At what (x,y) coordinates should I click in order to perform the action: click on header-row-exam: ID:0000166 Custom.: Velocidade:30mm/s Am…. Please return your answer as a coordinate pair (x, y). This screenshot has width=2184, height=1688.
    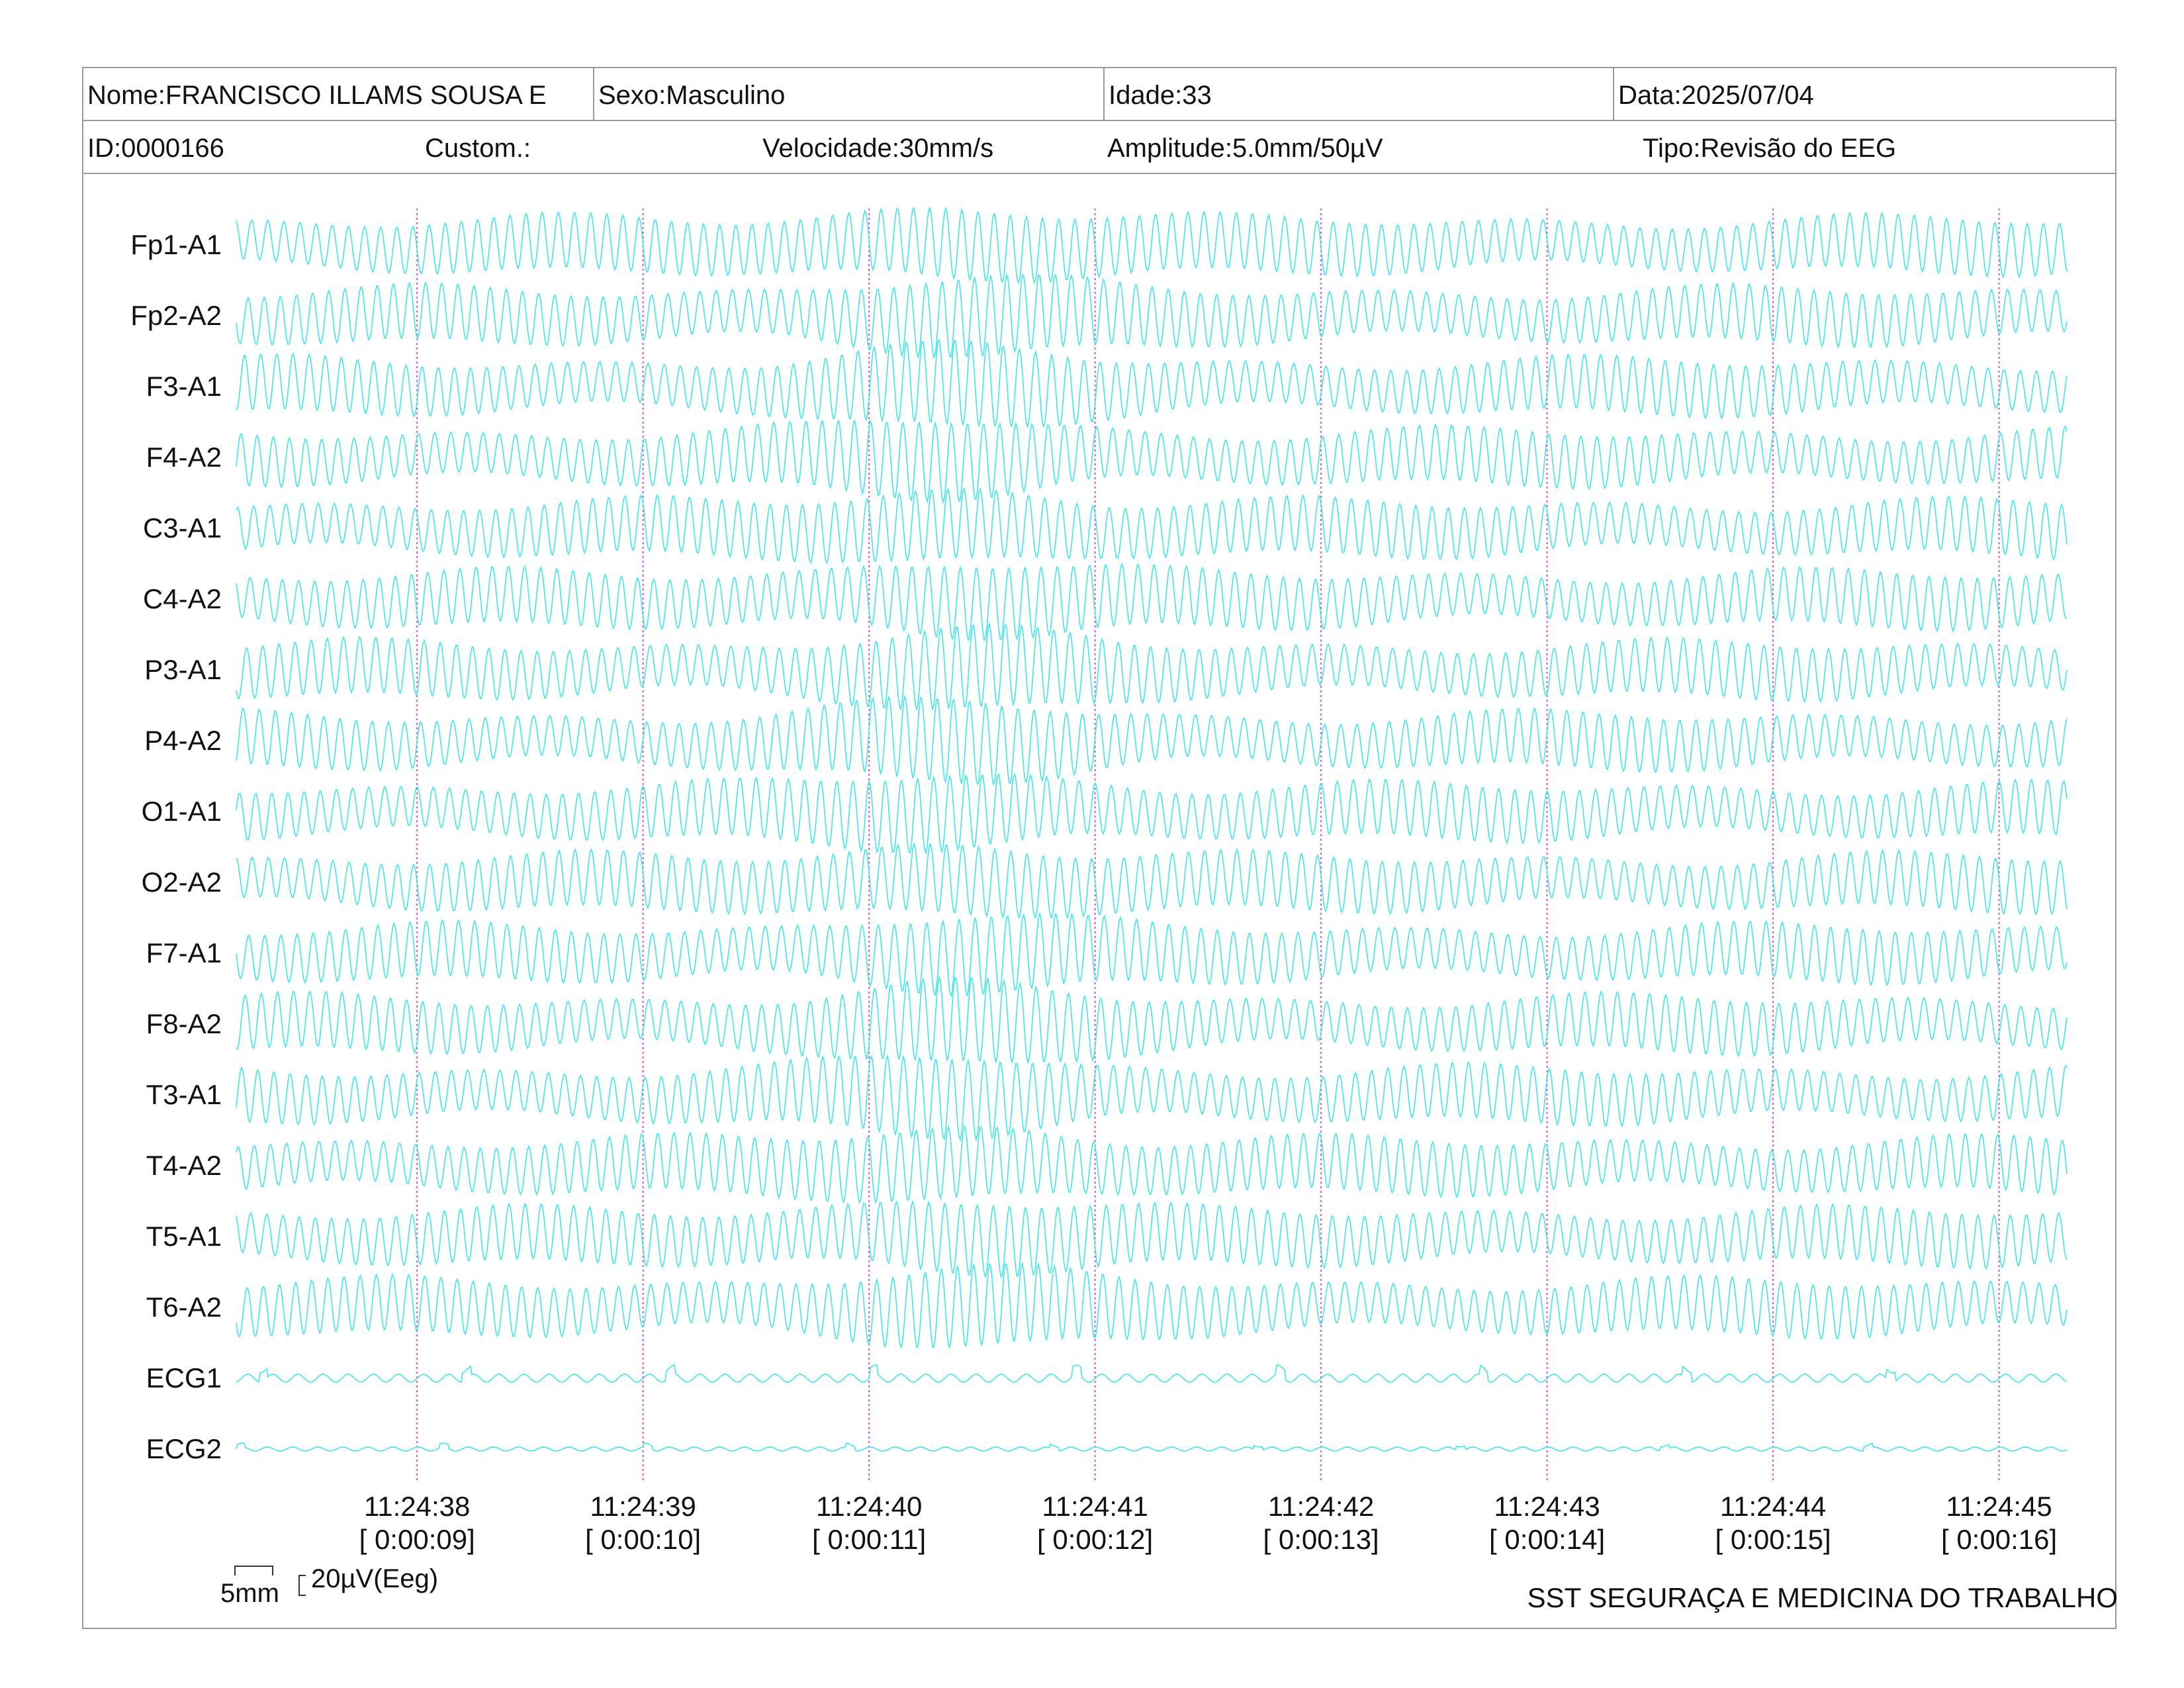
    Looking at the image, I should click on (1099, 147).